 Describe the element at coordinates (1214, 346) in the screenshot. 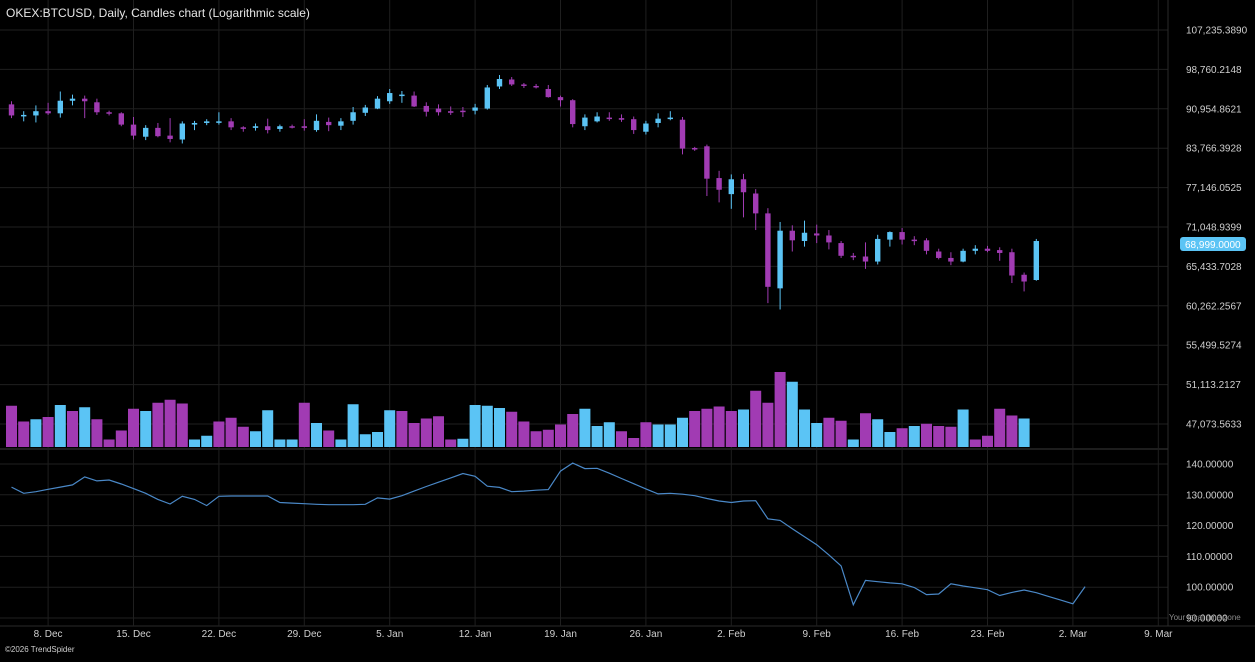

I see `price-tick-label: 55,499.5274` at that location.